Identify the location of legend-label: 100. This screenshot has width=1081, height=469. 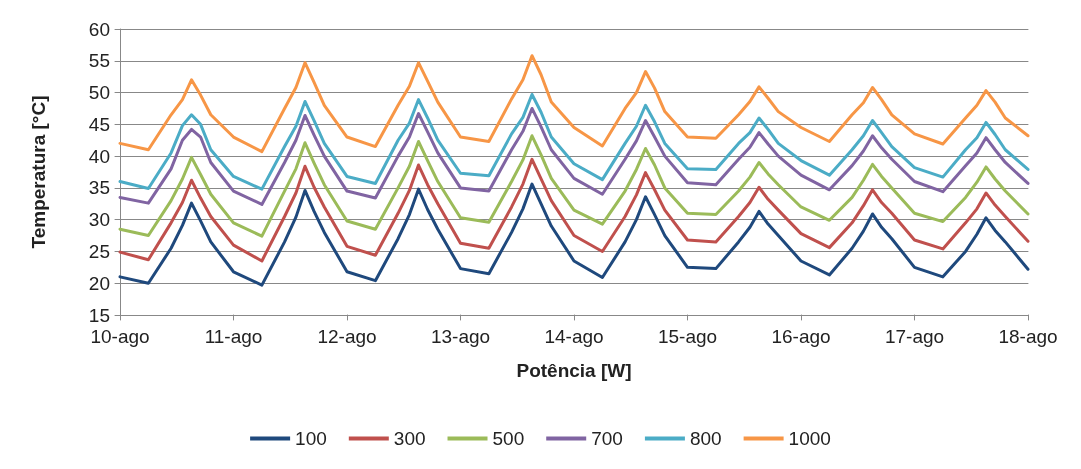
(311, 438).